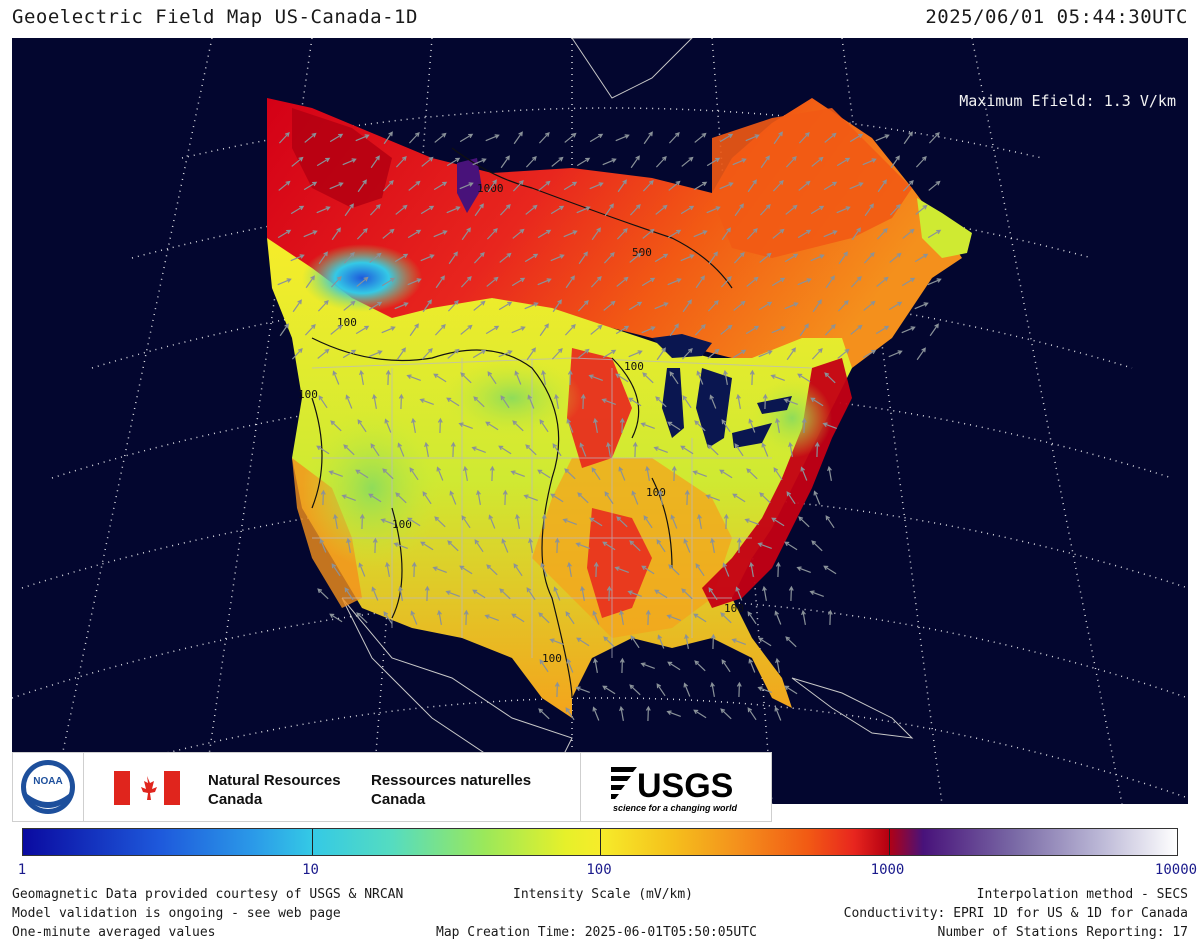 The height and width of the screenshot is (940, 1200). I want to click on usgs-logo: USGS science for a changing world, so click(676, 787).